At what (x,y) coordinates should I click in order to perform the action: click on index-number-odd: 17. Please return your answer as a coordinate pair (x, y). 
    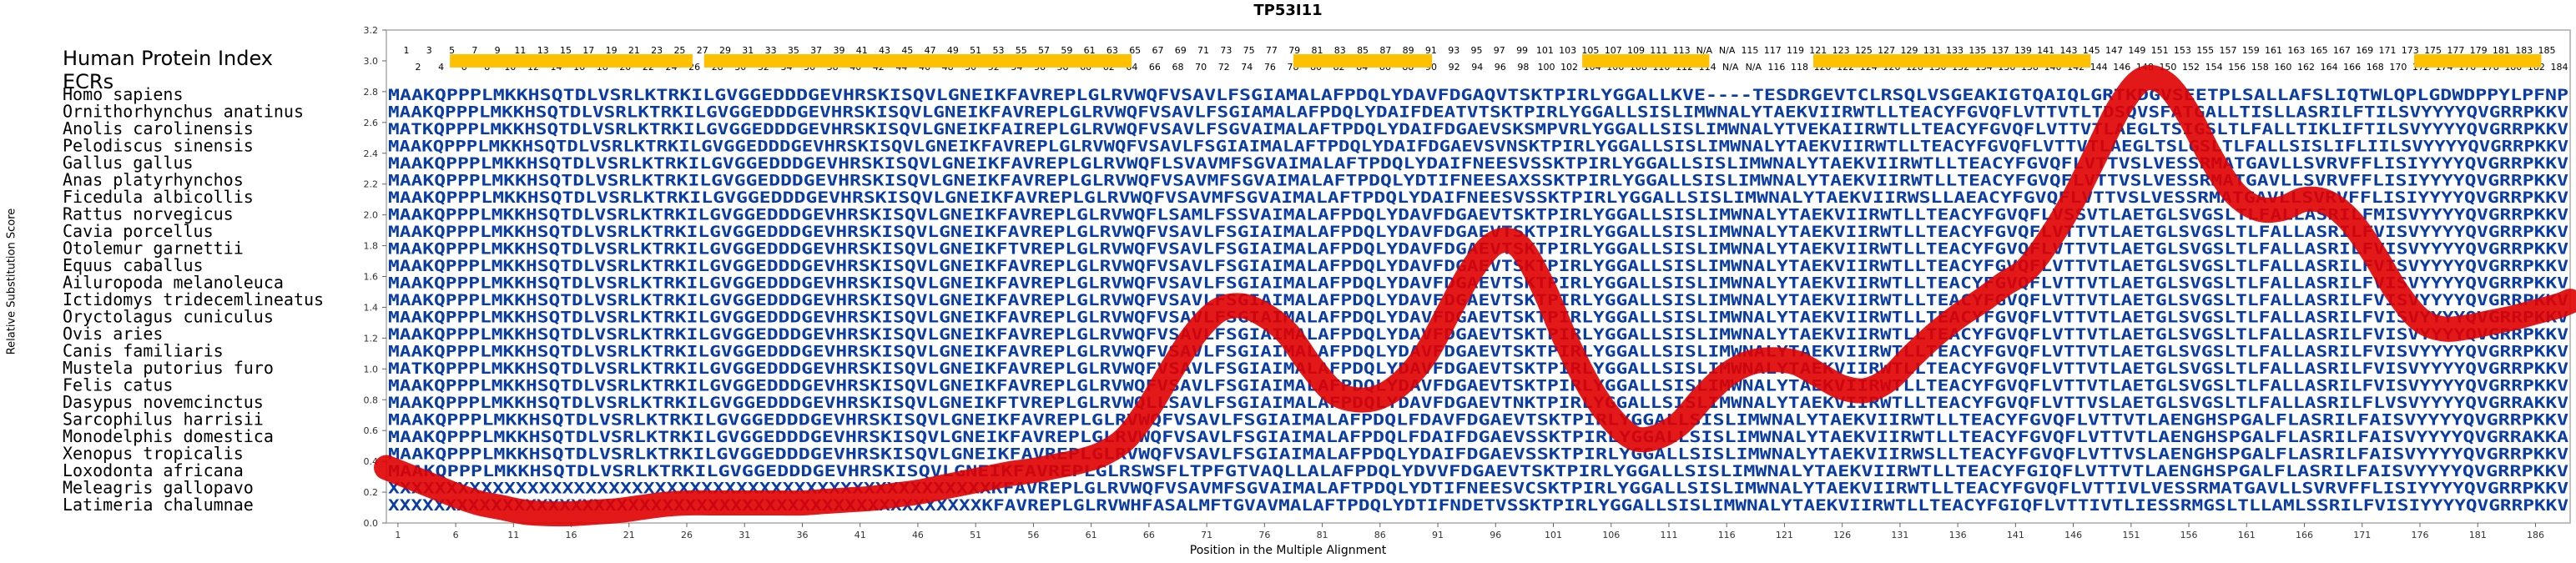
    Looking at the image, I should click on (588, 50).